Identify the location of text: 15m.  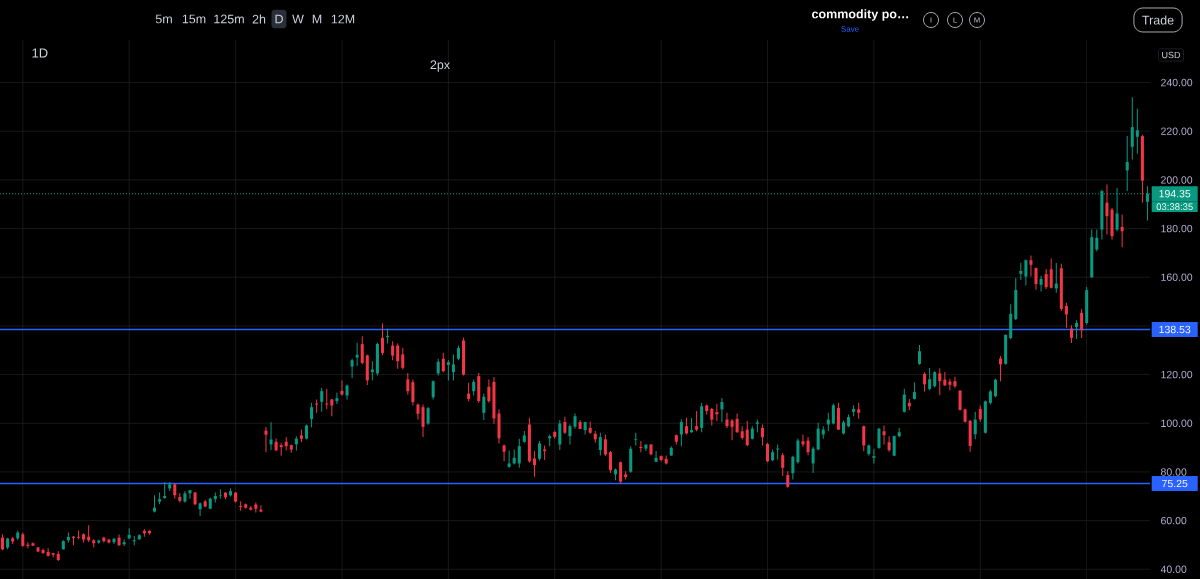
(194, 19).